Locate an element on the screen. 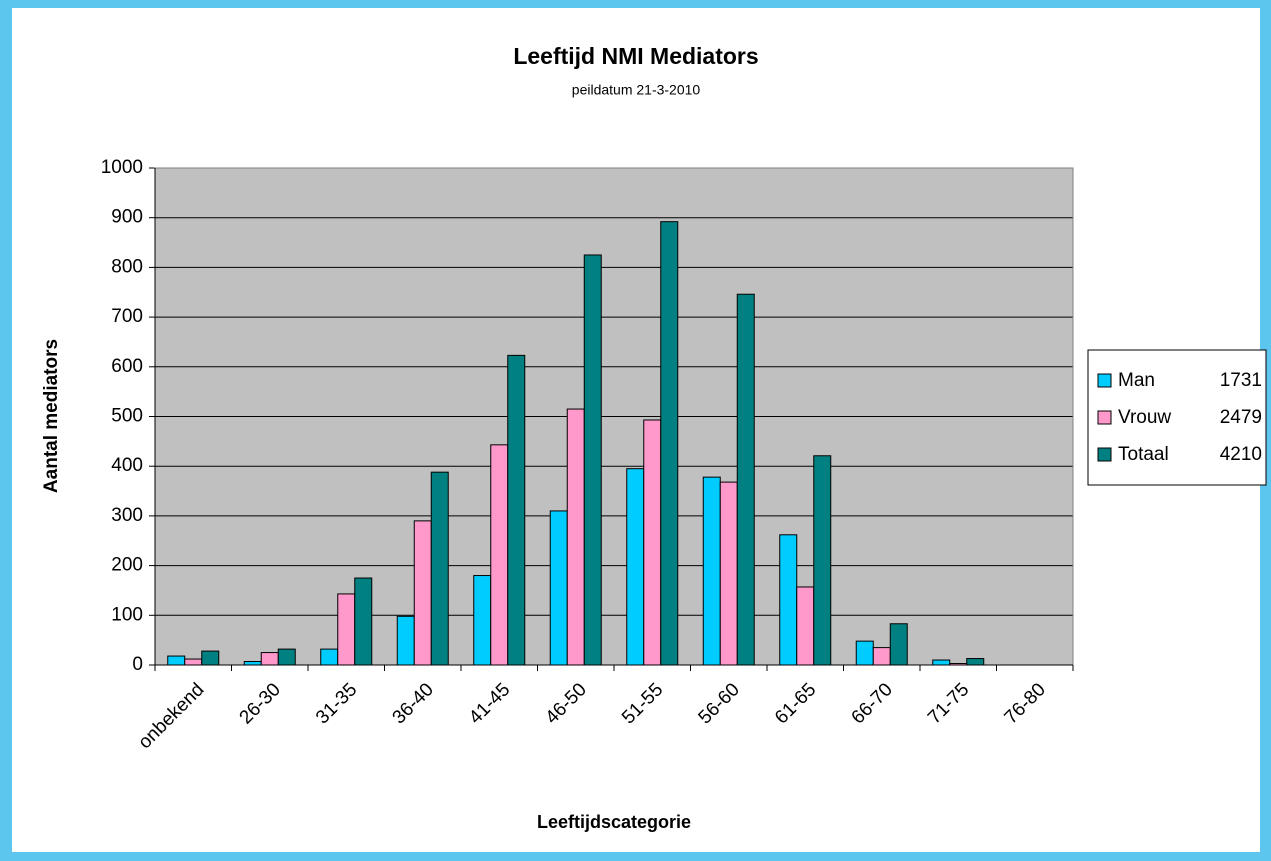 Image resolution: width=1271 pixels, height=861 pixels. legend-label: Totaal is located at coordinates (1143, 454).